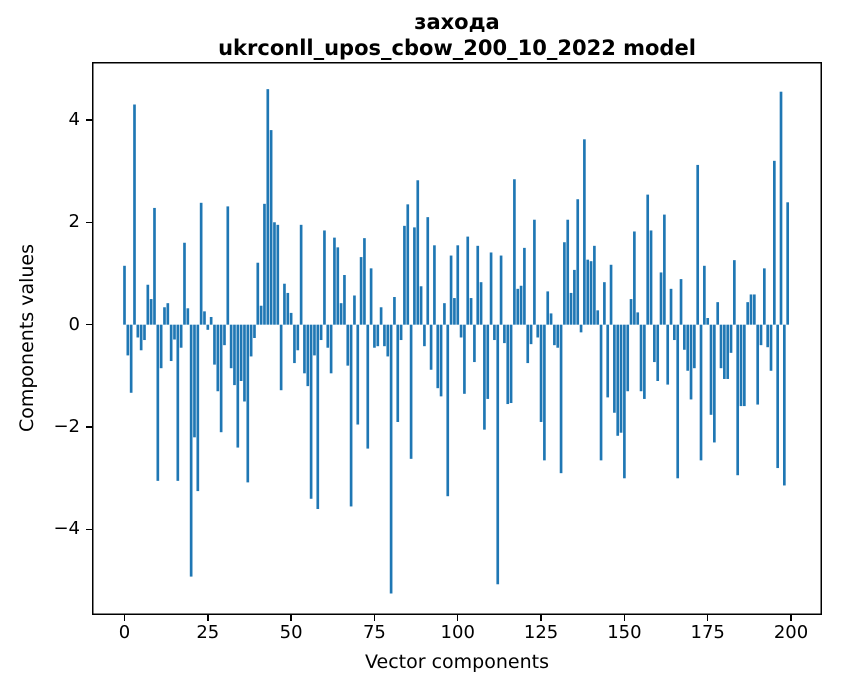 The width and height of the screenshot is (847, 696). Describe the element at coordinates (208, 632) in the screenshot. I see `x-tick-label: 25` at that location.